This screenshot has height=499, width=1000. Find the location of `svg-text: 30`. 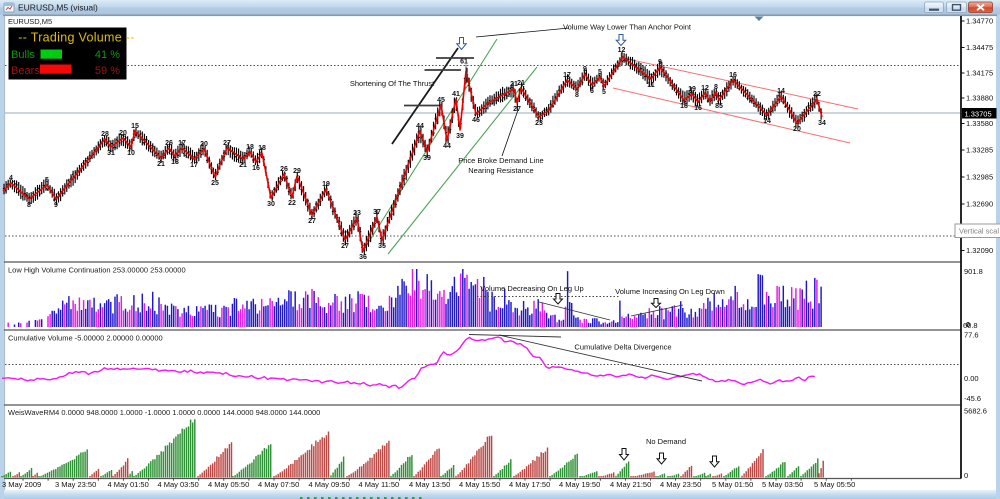

svg-text: 30 is located at coordinates (271, 204).